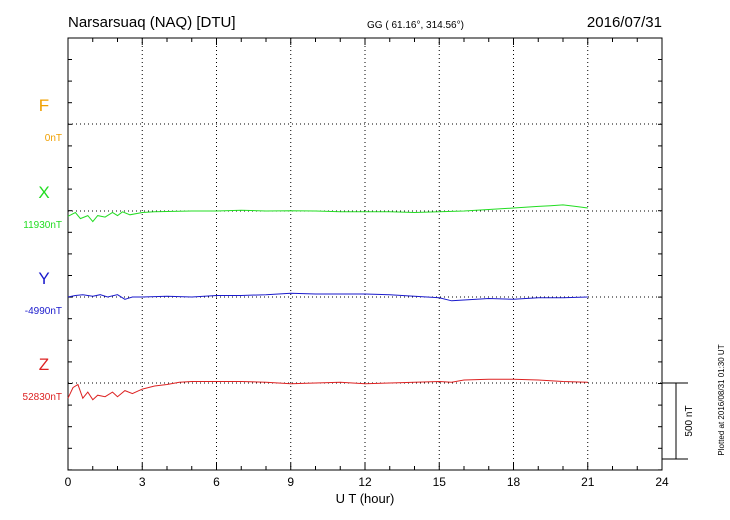  Describe the element at coordinates (514, 482) in the screenshot. I see `x-tick-label-18: 18` at that location.